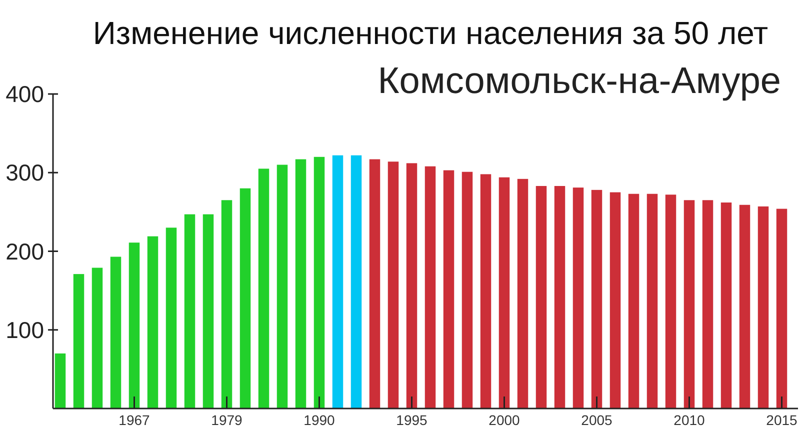  What do you see at coordinates (412, 419) in the screenshot?
I see `x-tick-label: 1995` at bounding box center [412, 419].